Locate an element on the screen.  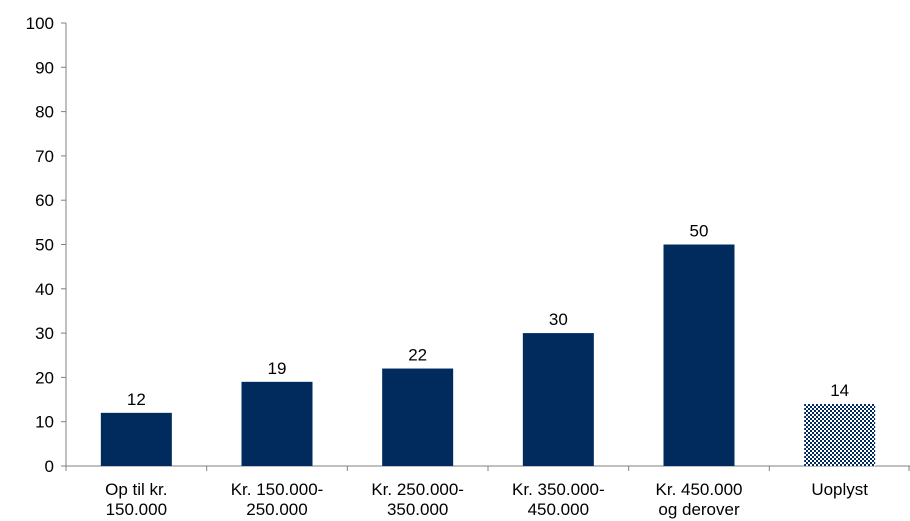
y-tick-label: 30 is located at coordinates (44, 333).